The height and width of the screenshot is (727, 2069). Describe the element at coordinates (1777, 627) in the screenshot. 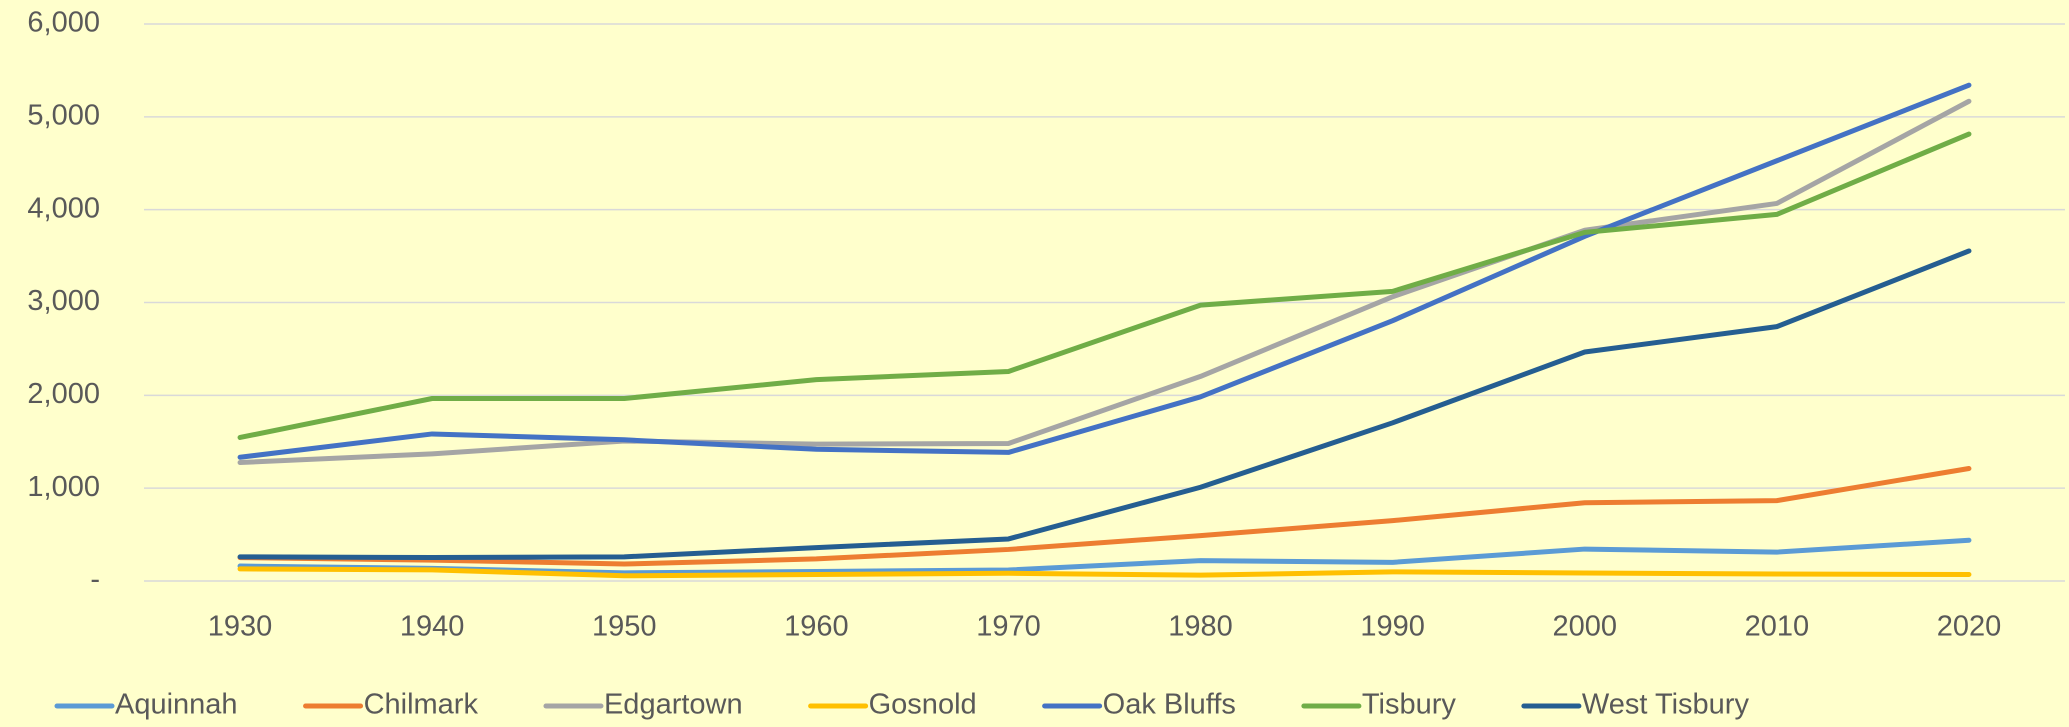

I see `x-tick-label: 2010` at that location.